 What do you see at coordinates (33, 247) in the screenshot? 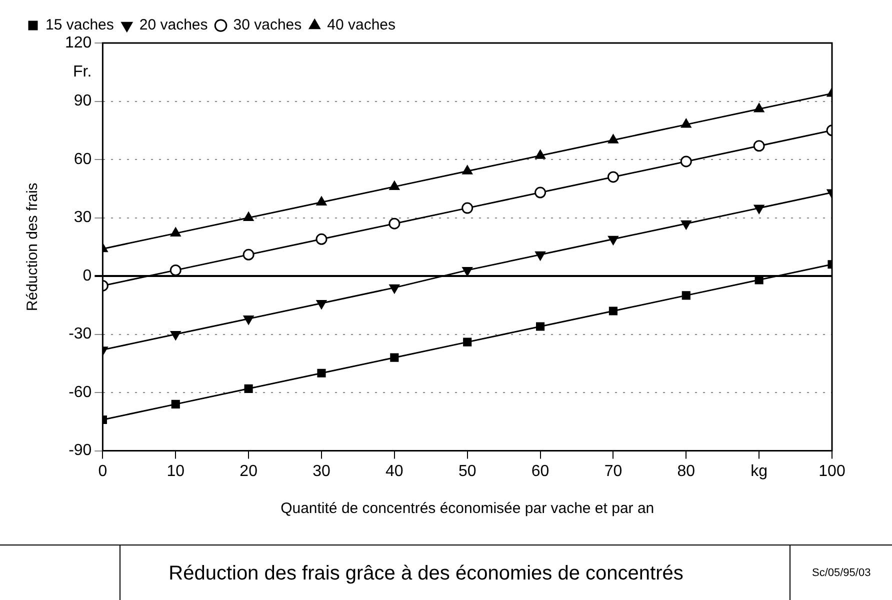
I see `y-axis-title: Réduction des frais` at bounding box center [33, 247].